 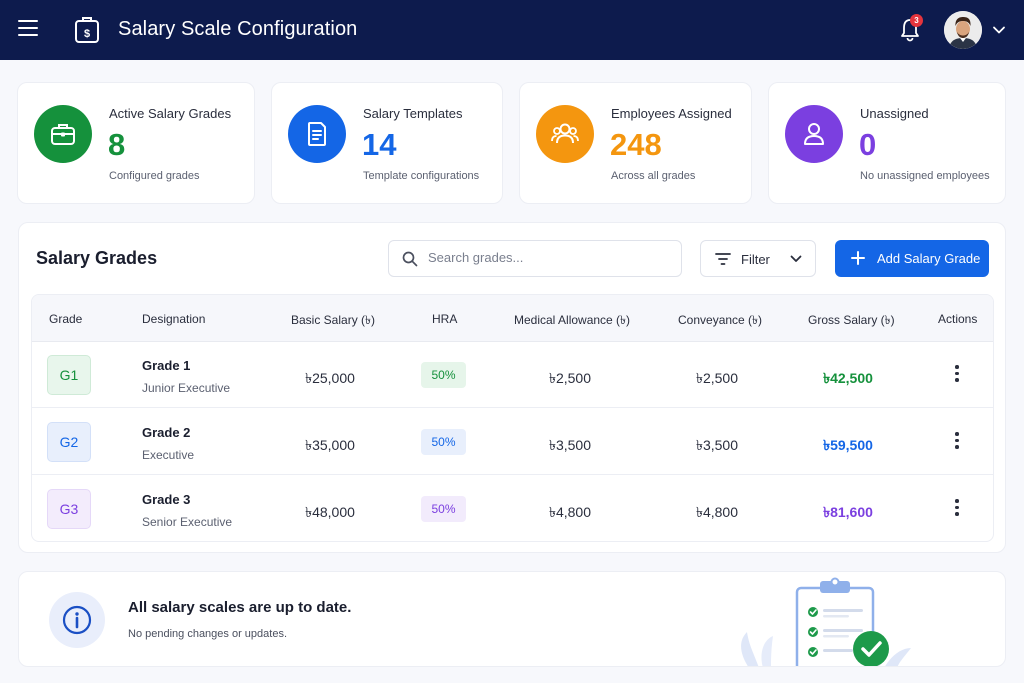 I want to click on panel-title: Salary Grades, so click(x=97, y=258).